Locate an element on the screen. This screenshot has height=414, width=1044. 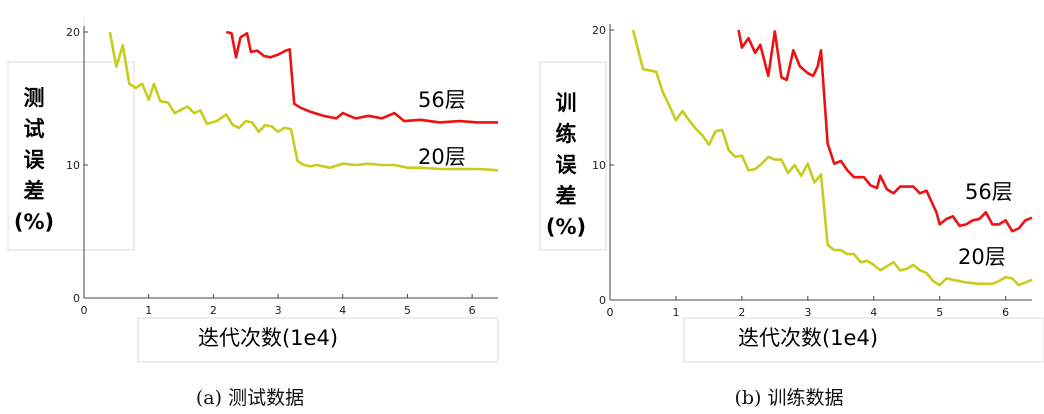
y-axis-label-part: 训 is located at coordinates (566, 103).